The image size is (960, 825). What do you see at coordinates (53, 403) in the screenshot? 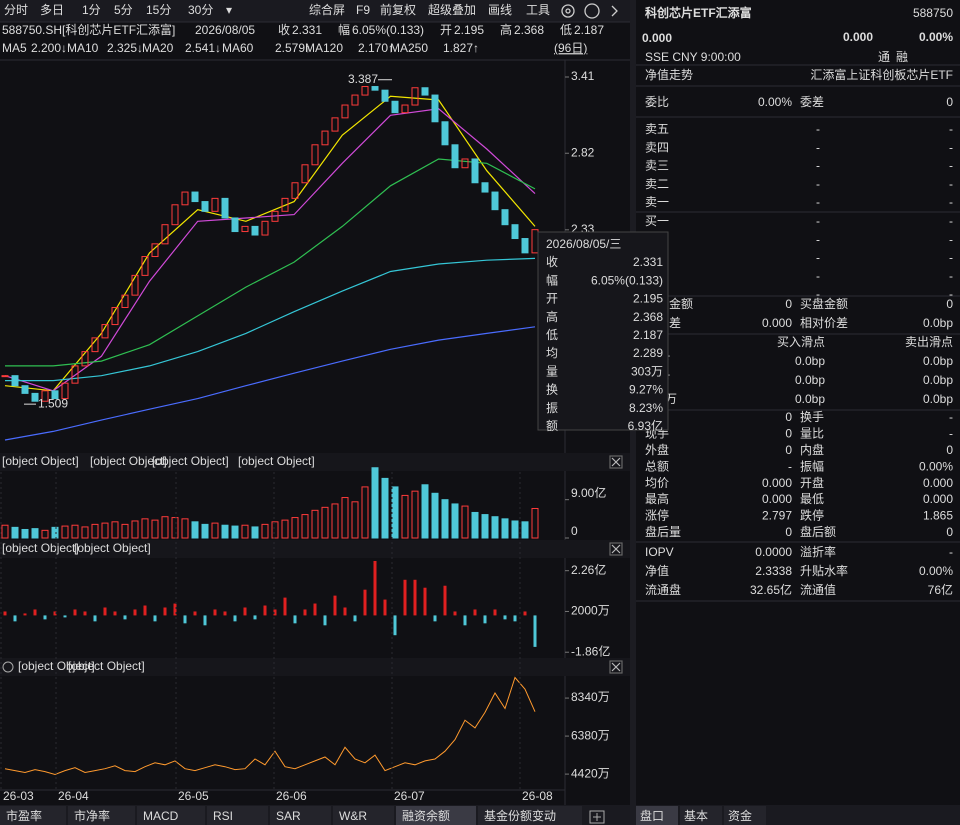
I see `low-label: 1.509` at bounding box center [53, 403].